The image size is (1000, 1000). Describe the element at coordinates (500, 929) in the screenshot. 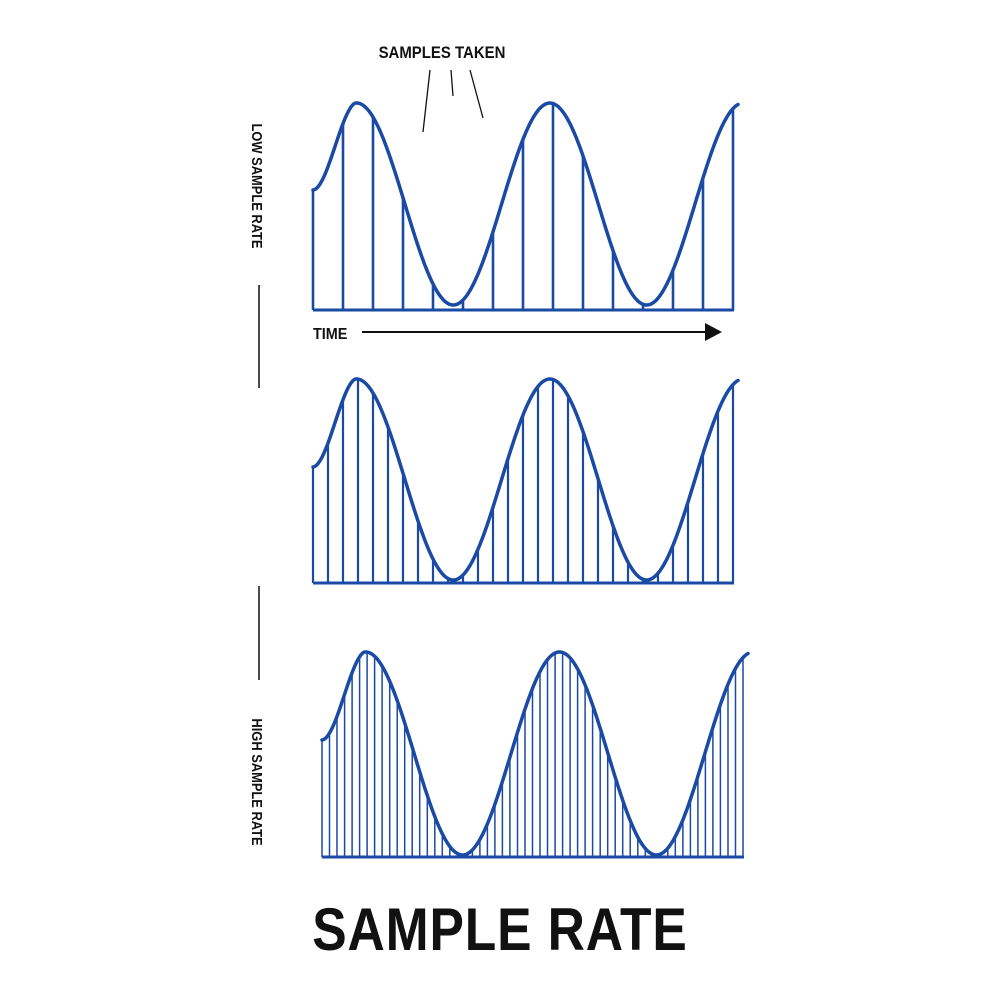

I see `diagram-title: SAMPLE RATE` at that location.